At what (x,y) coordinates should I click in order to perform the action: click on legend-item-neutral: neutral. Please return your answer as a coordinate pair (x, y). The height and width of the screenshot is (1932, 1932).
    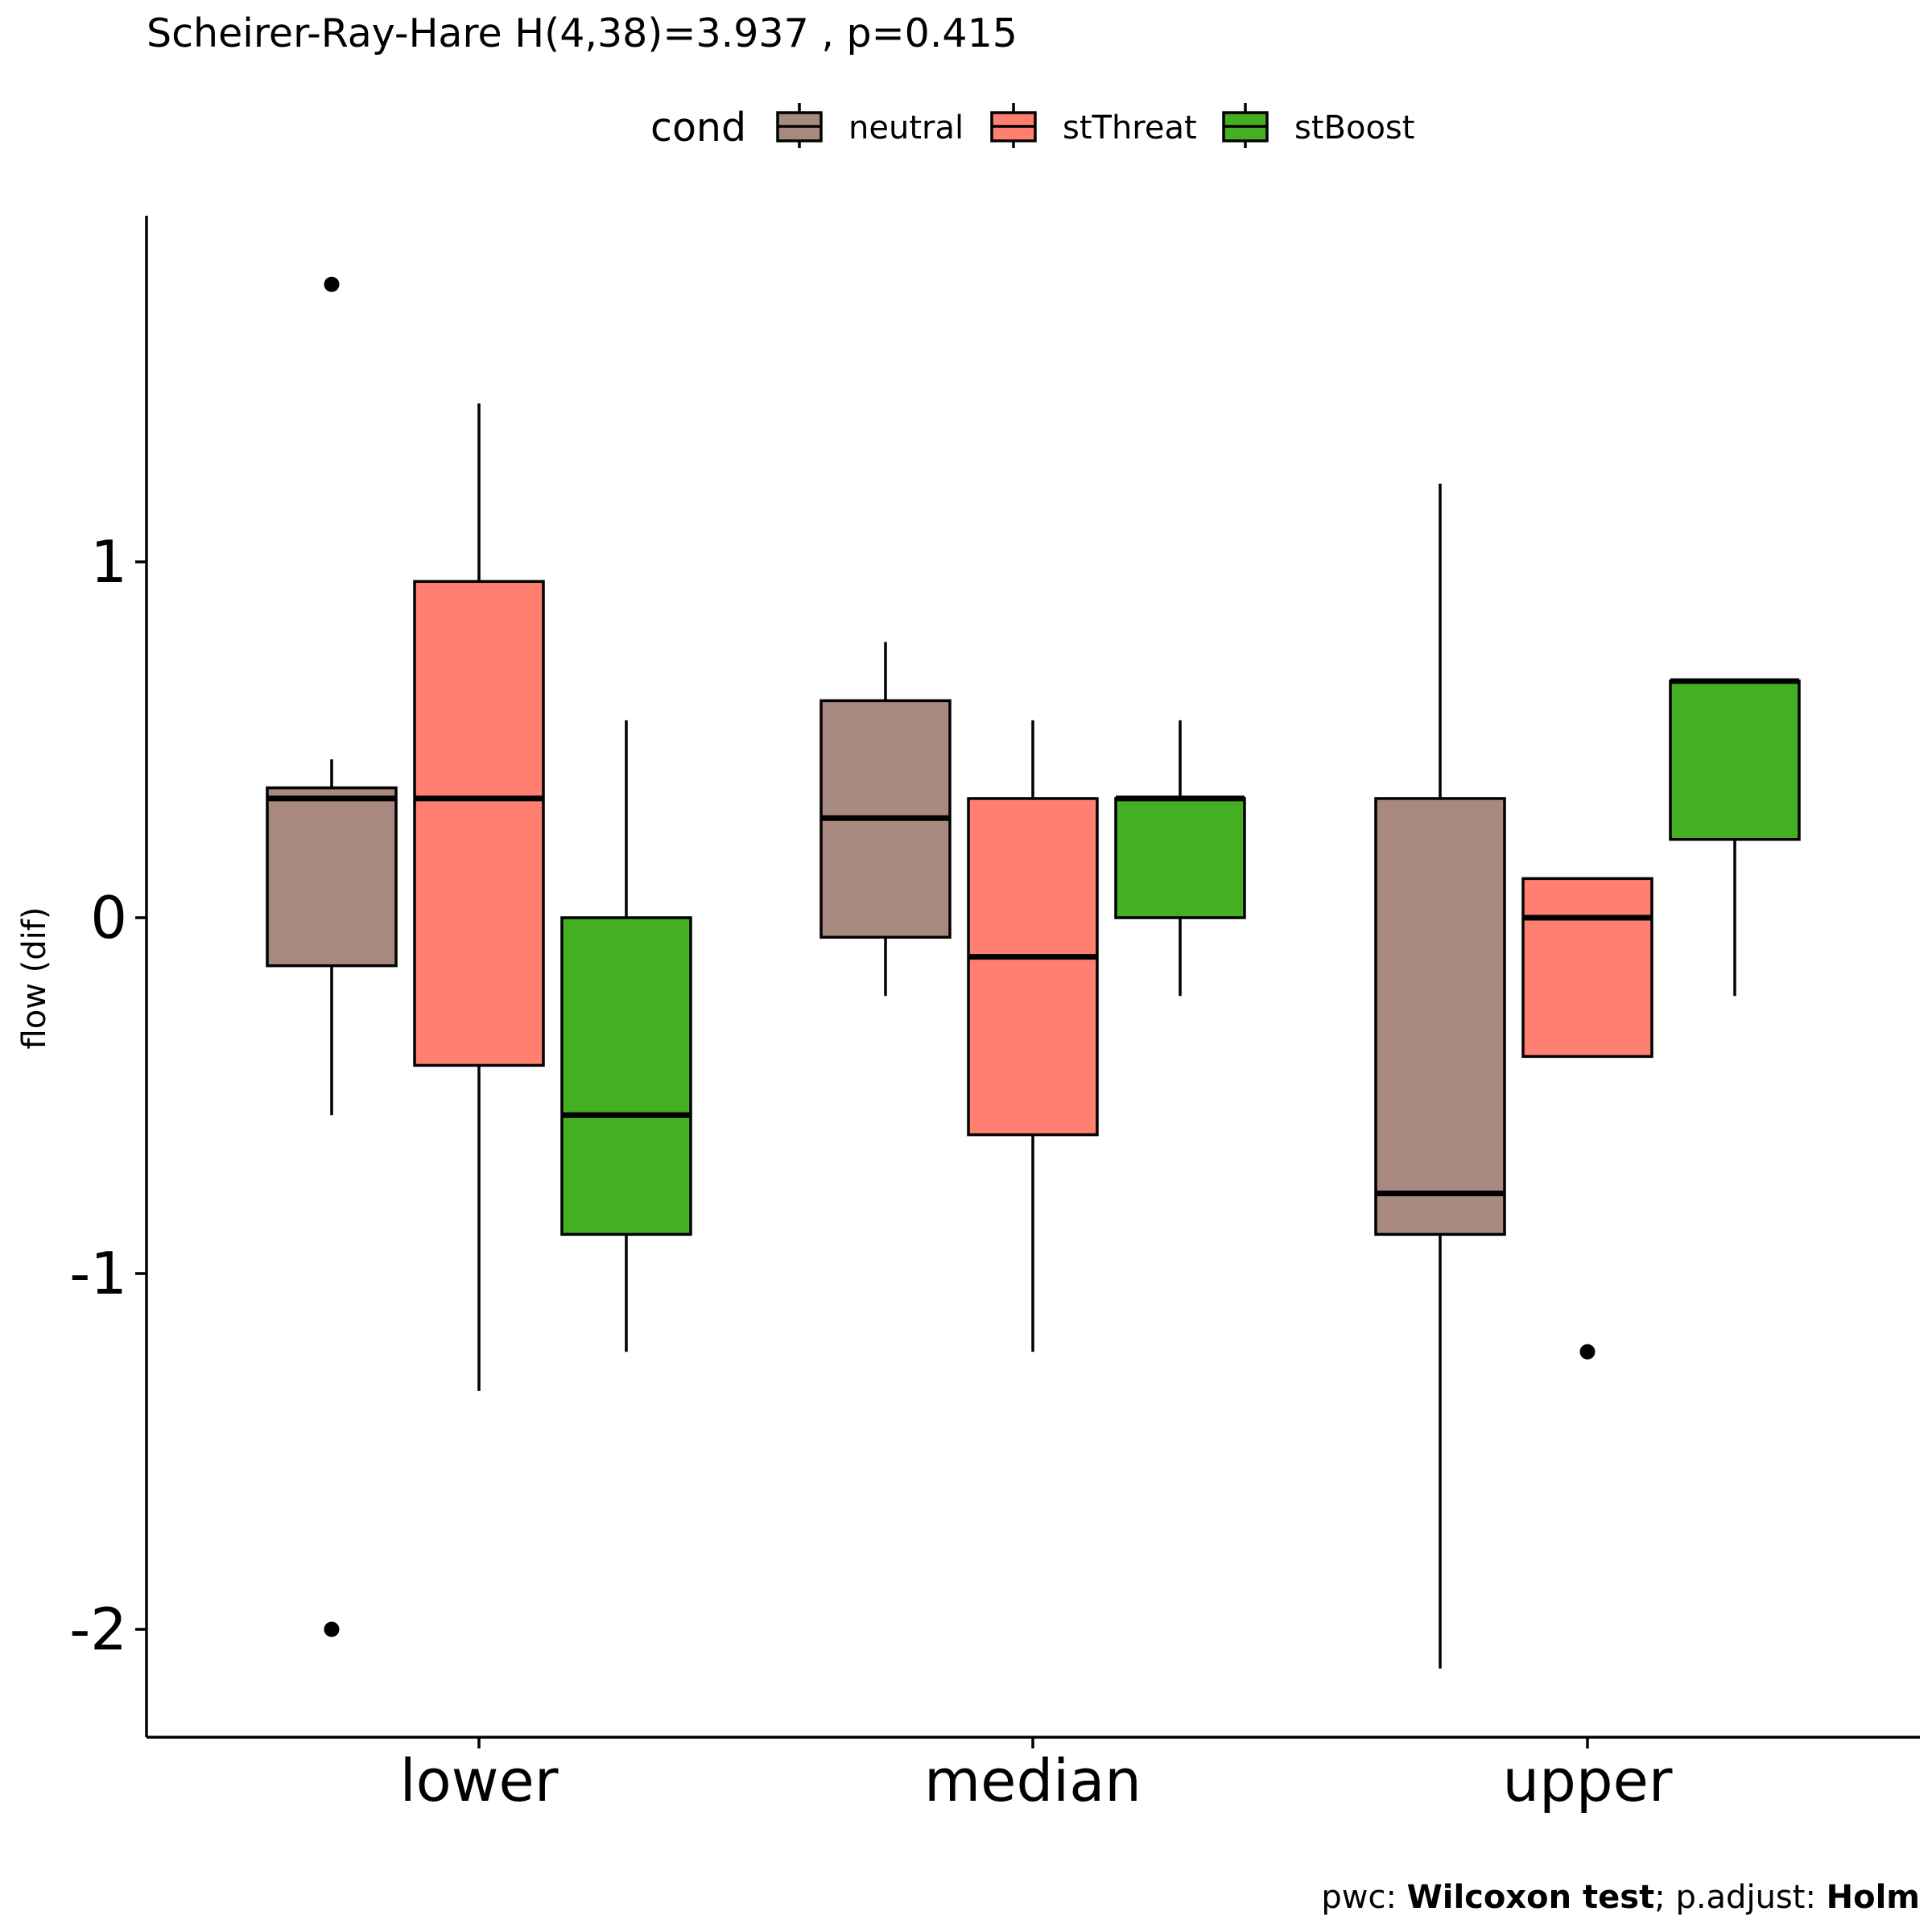
    Looking at the image, I should click on (870, 126).